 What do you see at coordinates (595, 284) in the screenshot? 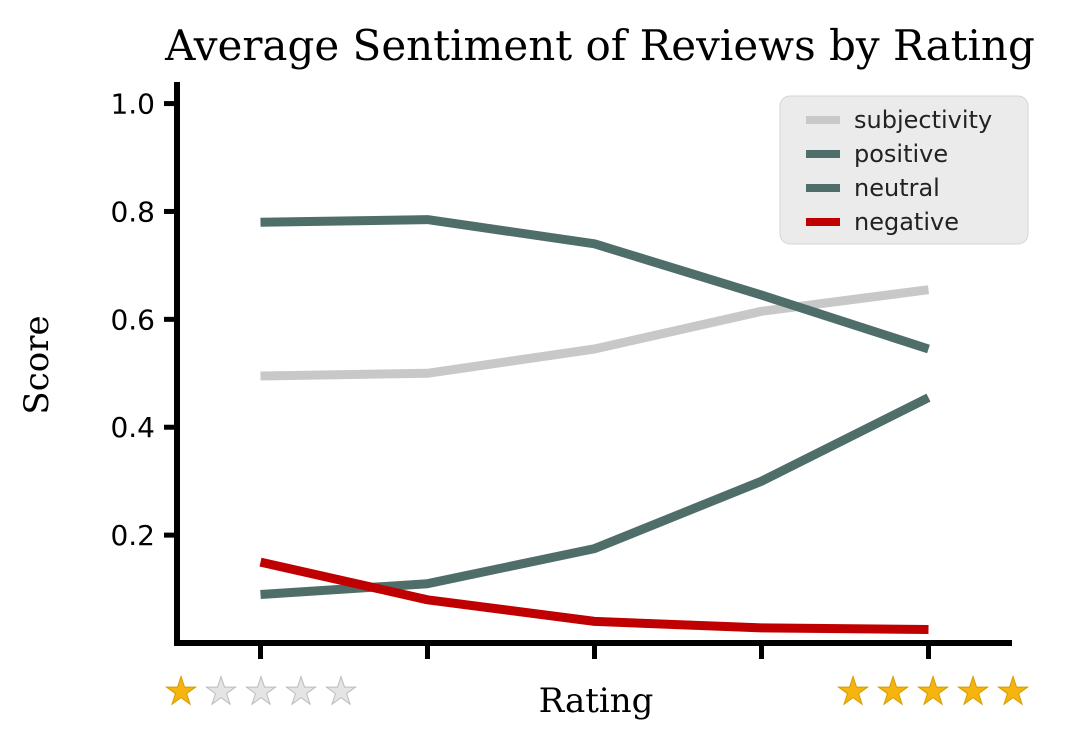
I see `series-line-positive` at bounding box center [595, 284].